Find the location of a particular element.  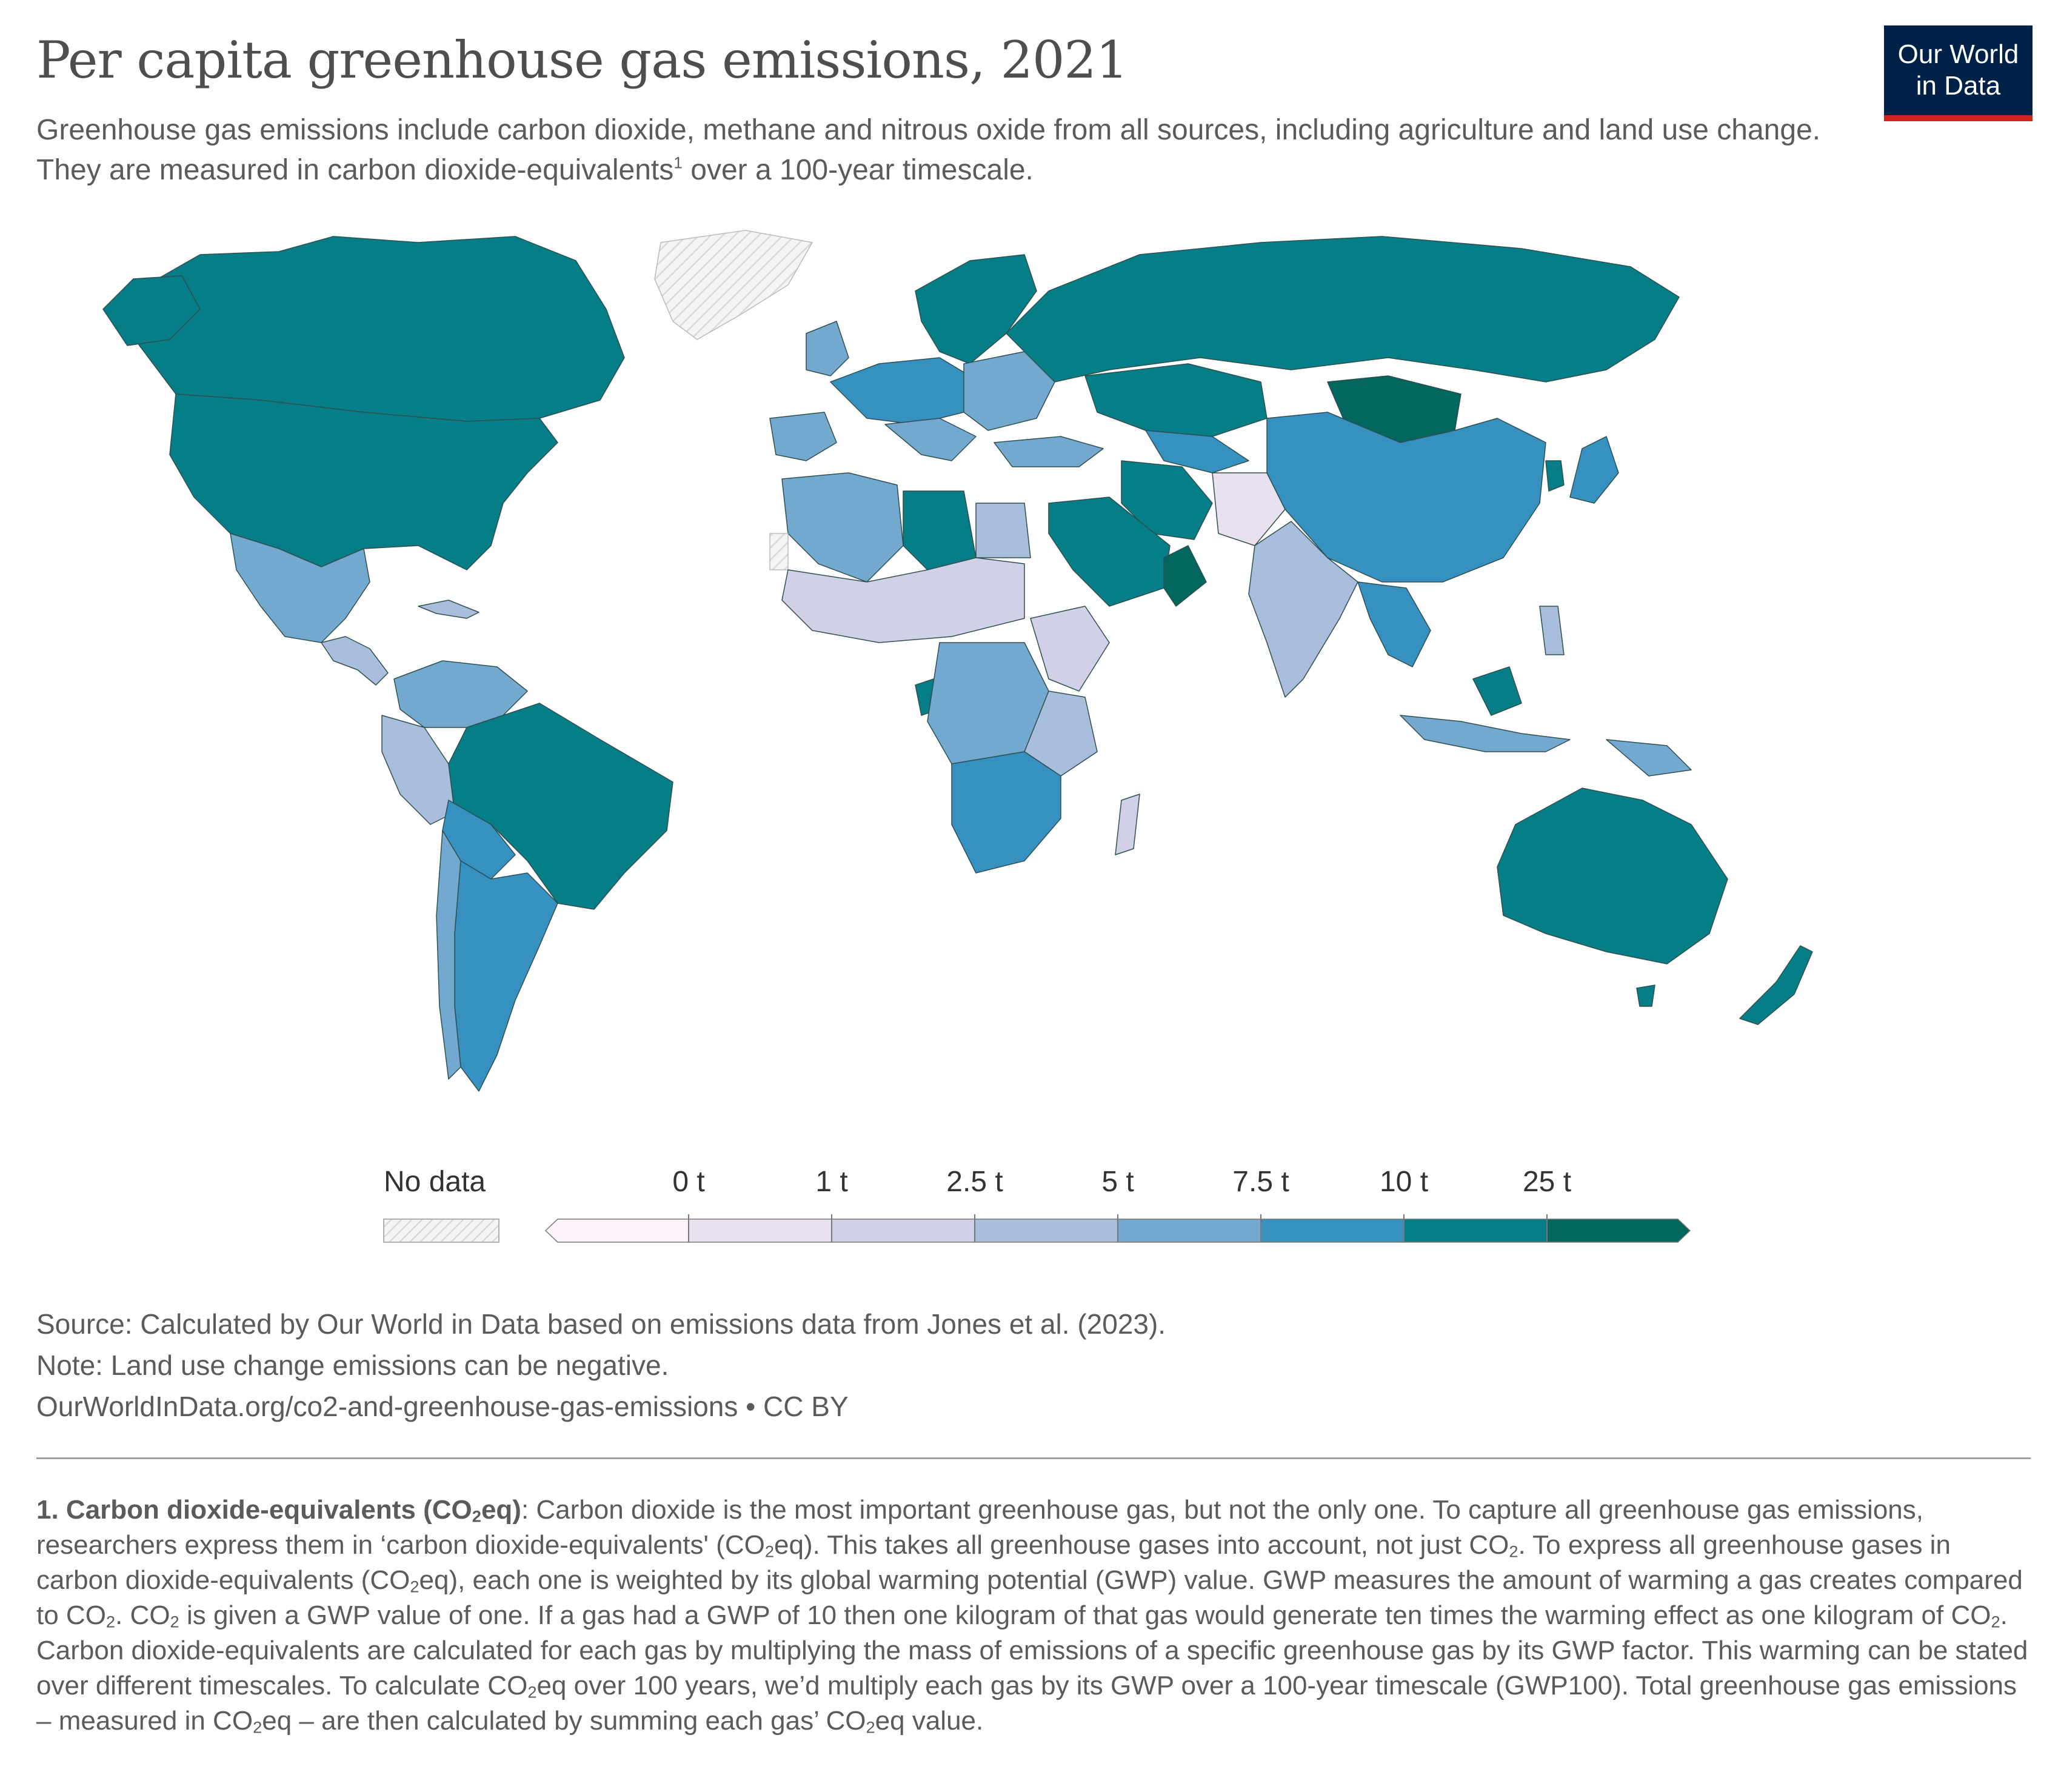

region-turkey is located at coordinates (1049, 451).